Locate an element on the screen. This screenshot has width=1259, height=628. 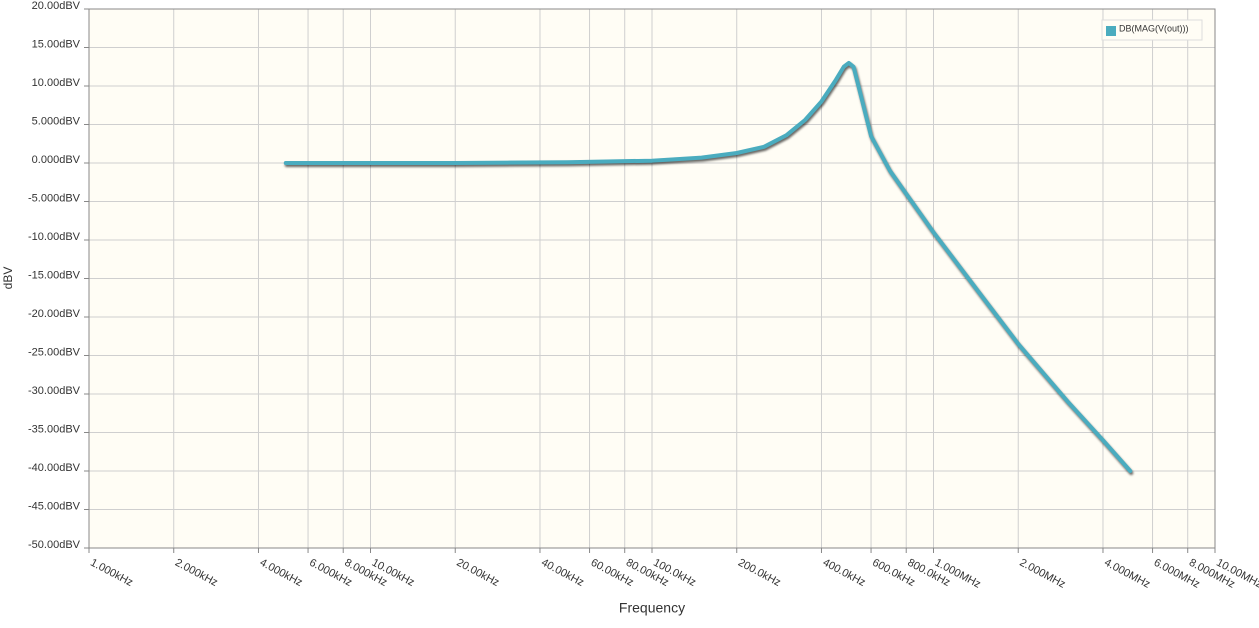
legend: DB(MAG(V(out))) is located at coordinates (1152, 30).